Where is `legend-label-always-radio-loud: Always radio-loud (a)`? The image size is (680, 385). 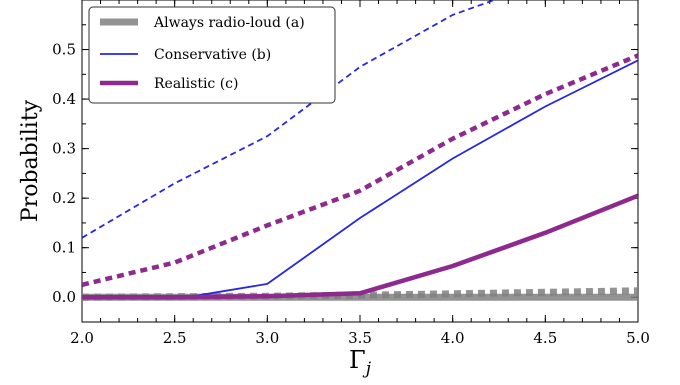 legend-label-always-radio-loud: Always radio-loud (a) is located at coordinates (229, 23).